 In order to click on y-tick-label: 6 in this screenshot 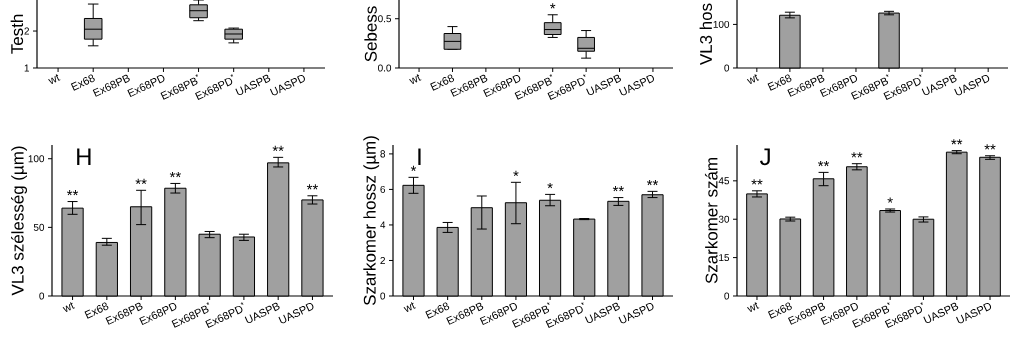, I will do `click(383, 189)`.